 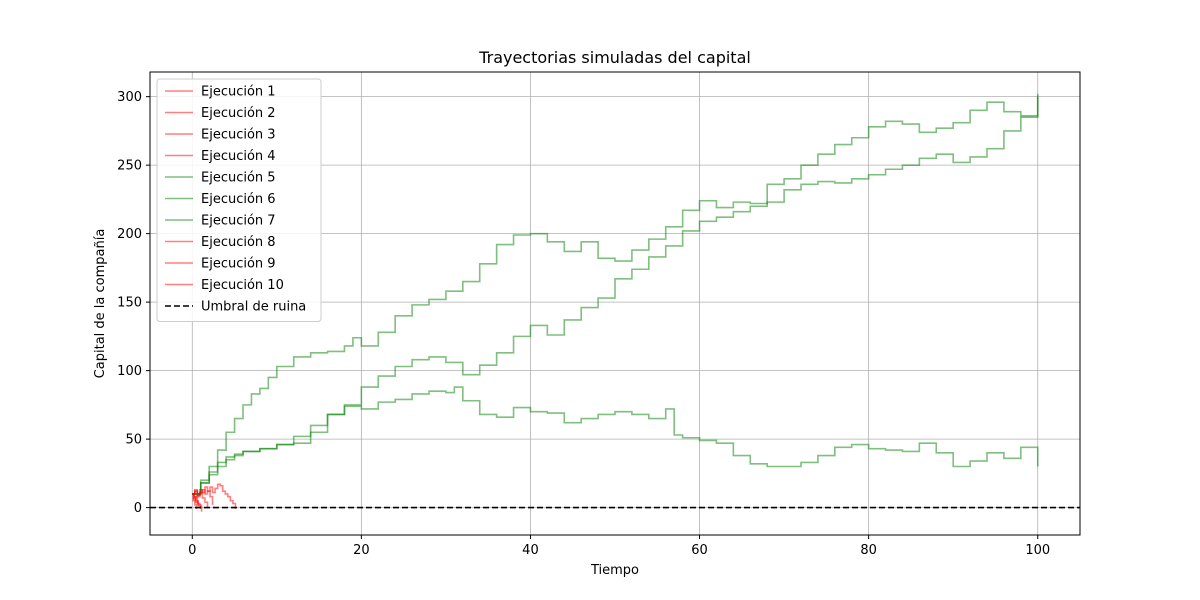 I want to click on y-tick-label: 200, so click(x=129, y=234).